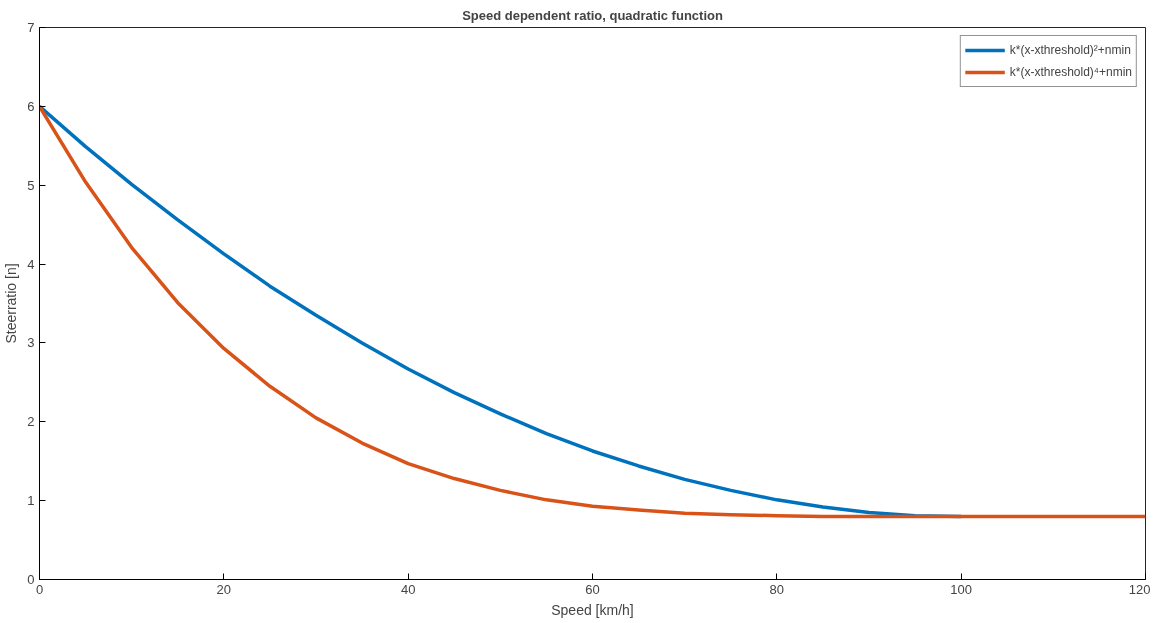 Image resolution: width=1154 pixels, height=623 pixels. I want to click on legend-label: k*(x-xthreshold)²+nmin, so click(1070, 50).